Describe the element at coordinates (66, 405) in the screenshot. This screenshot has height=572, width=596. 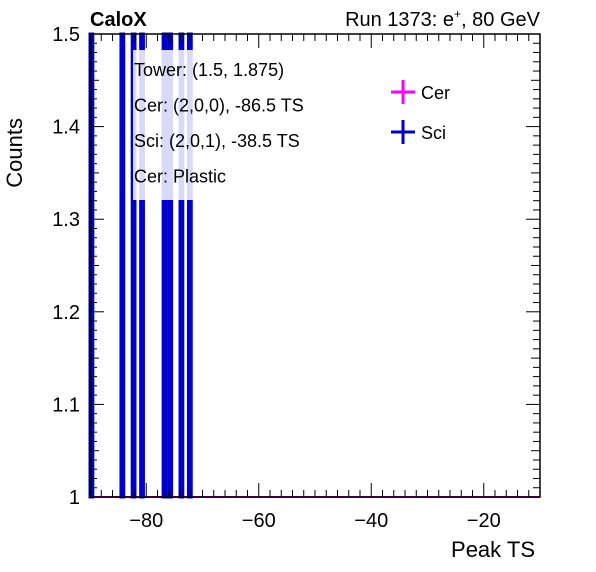
I see `y-tick-label: 1.1` at that location.